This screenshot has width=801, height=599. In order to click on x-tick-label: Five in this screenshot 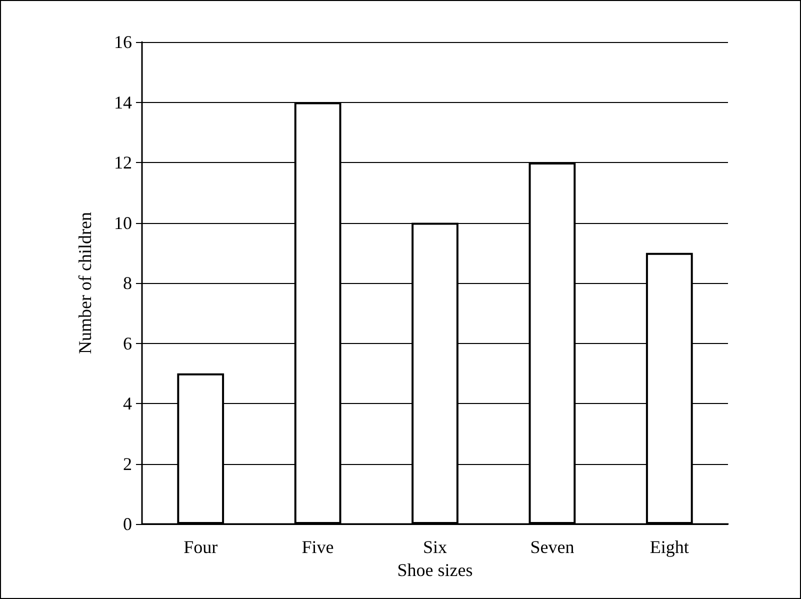, I will do `click(318, 547)`.